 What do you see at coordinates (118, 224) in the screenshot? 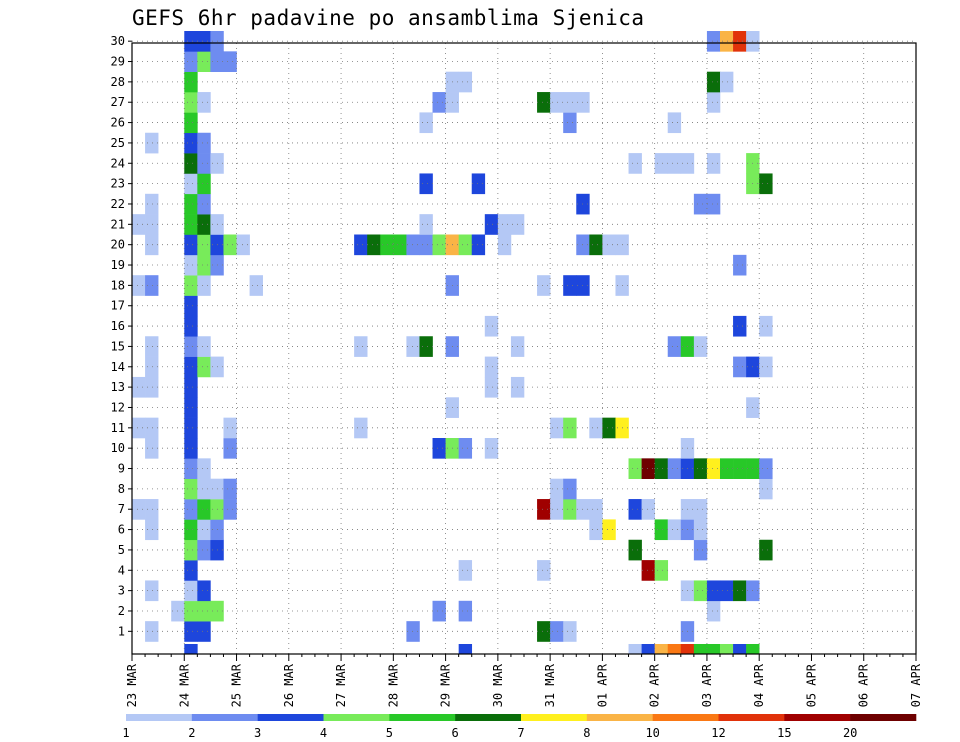
I see `y-tick-label: 21` at bounding box center [118, 224].